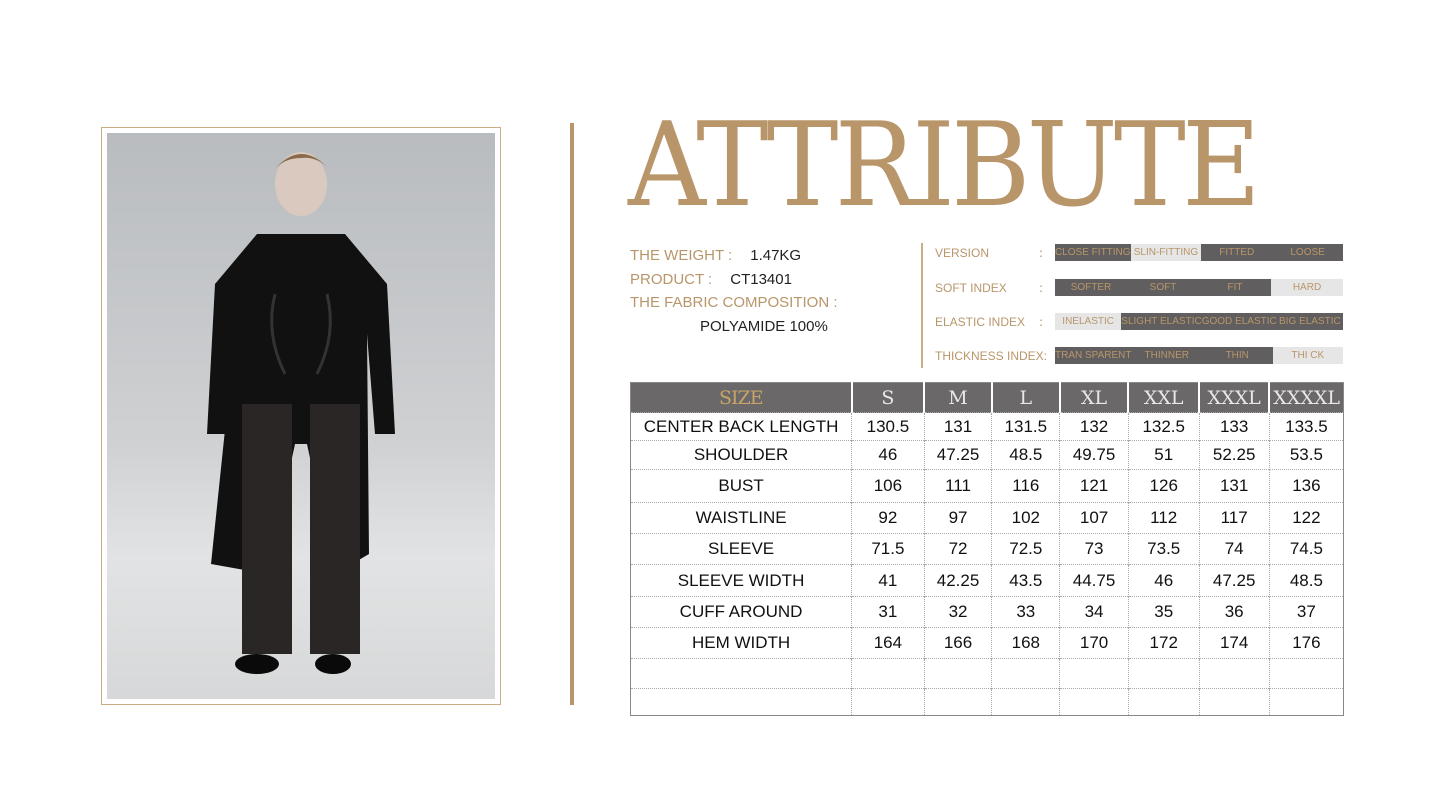 The image size is (1445, 812). Describe the element at coordinates (1306, 397) in the screenshot. I see `size-column-header: XXXXL` at that location.